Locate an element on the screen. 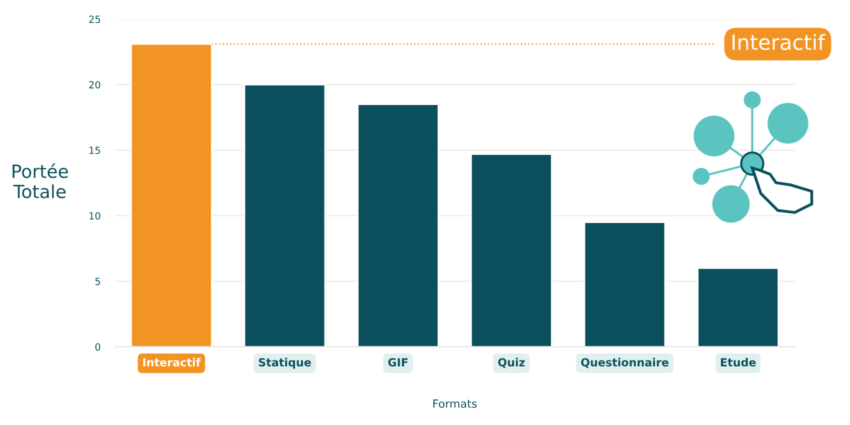 This screenshot has height=425, width=850. y-axis-title: Portée Totale is located at coordinates (40, 180).